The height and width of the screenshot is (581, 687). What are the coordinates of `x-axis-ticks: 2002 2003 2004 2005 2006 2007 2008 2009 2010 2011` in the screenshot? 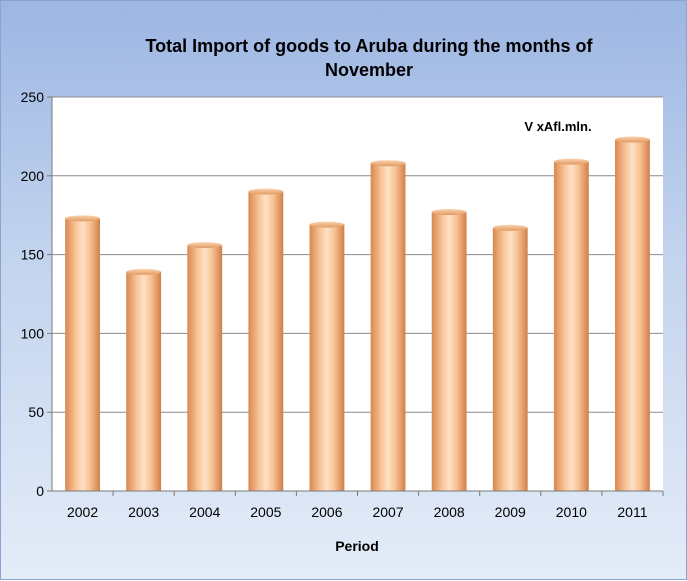 It's located at (365, 505).